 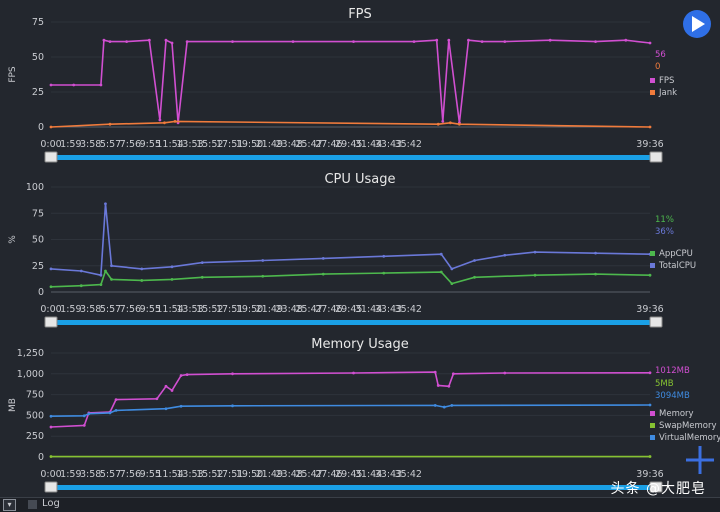 I want to click on data-point-swapmemory, so click(x=650, y=456).